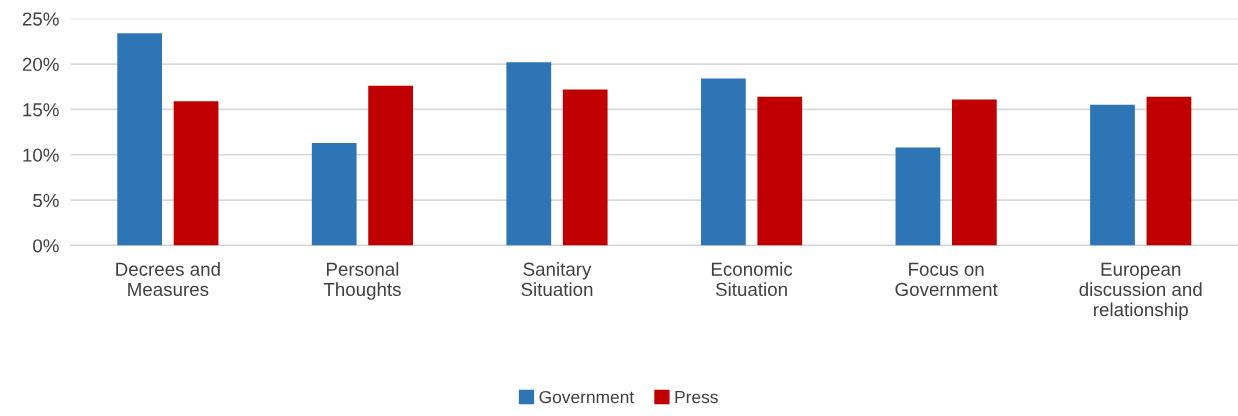 This screenshot has height=416, width=1238. Describe the element at coordinates (168, 279) in the screenshot. I see `x-tick-label: Decrees and Measures` at that location.